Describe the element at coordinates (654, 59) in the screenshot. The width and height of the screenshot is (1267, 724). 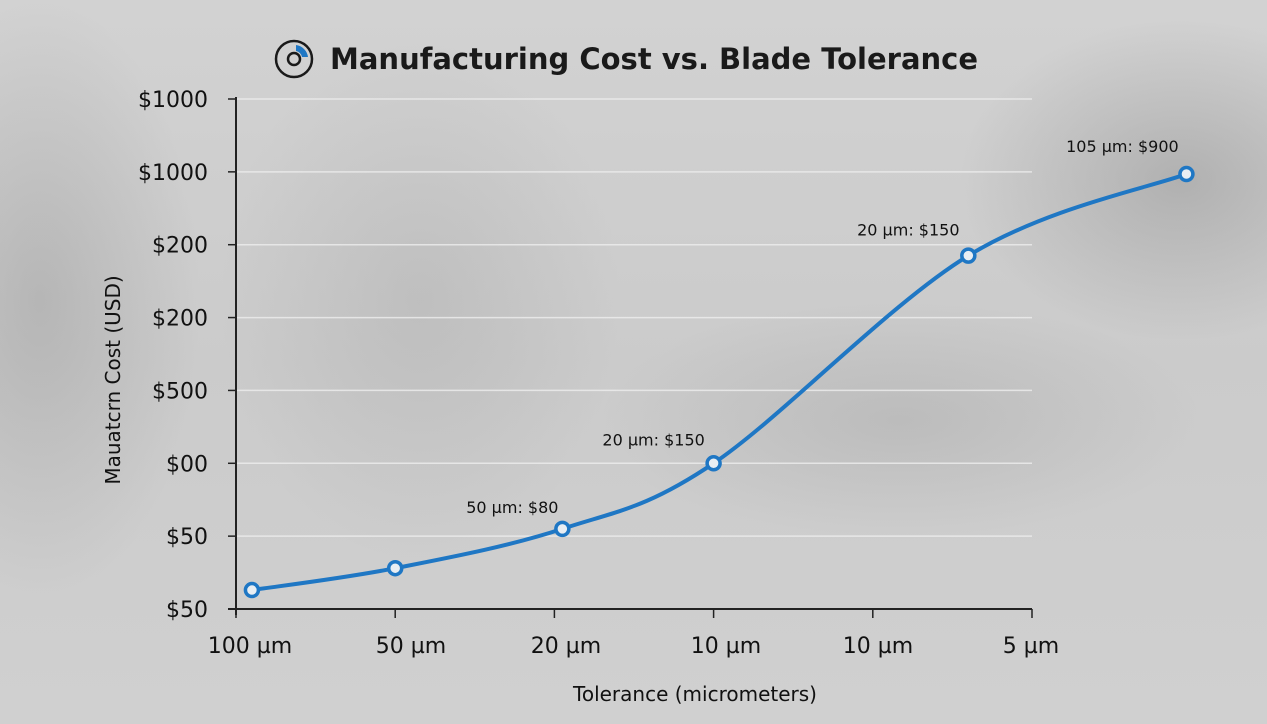
I see `chart-title: Manufacturing Cost vs. Blade Tolerance` at that location.